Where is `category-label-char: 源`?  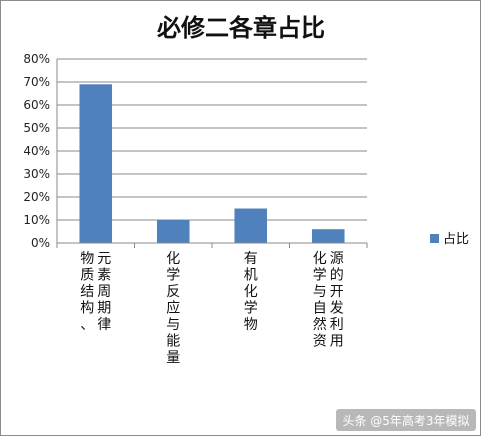 category-label-char: 源 is located at coordinates (337, 259).